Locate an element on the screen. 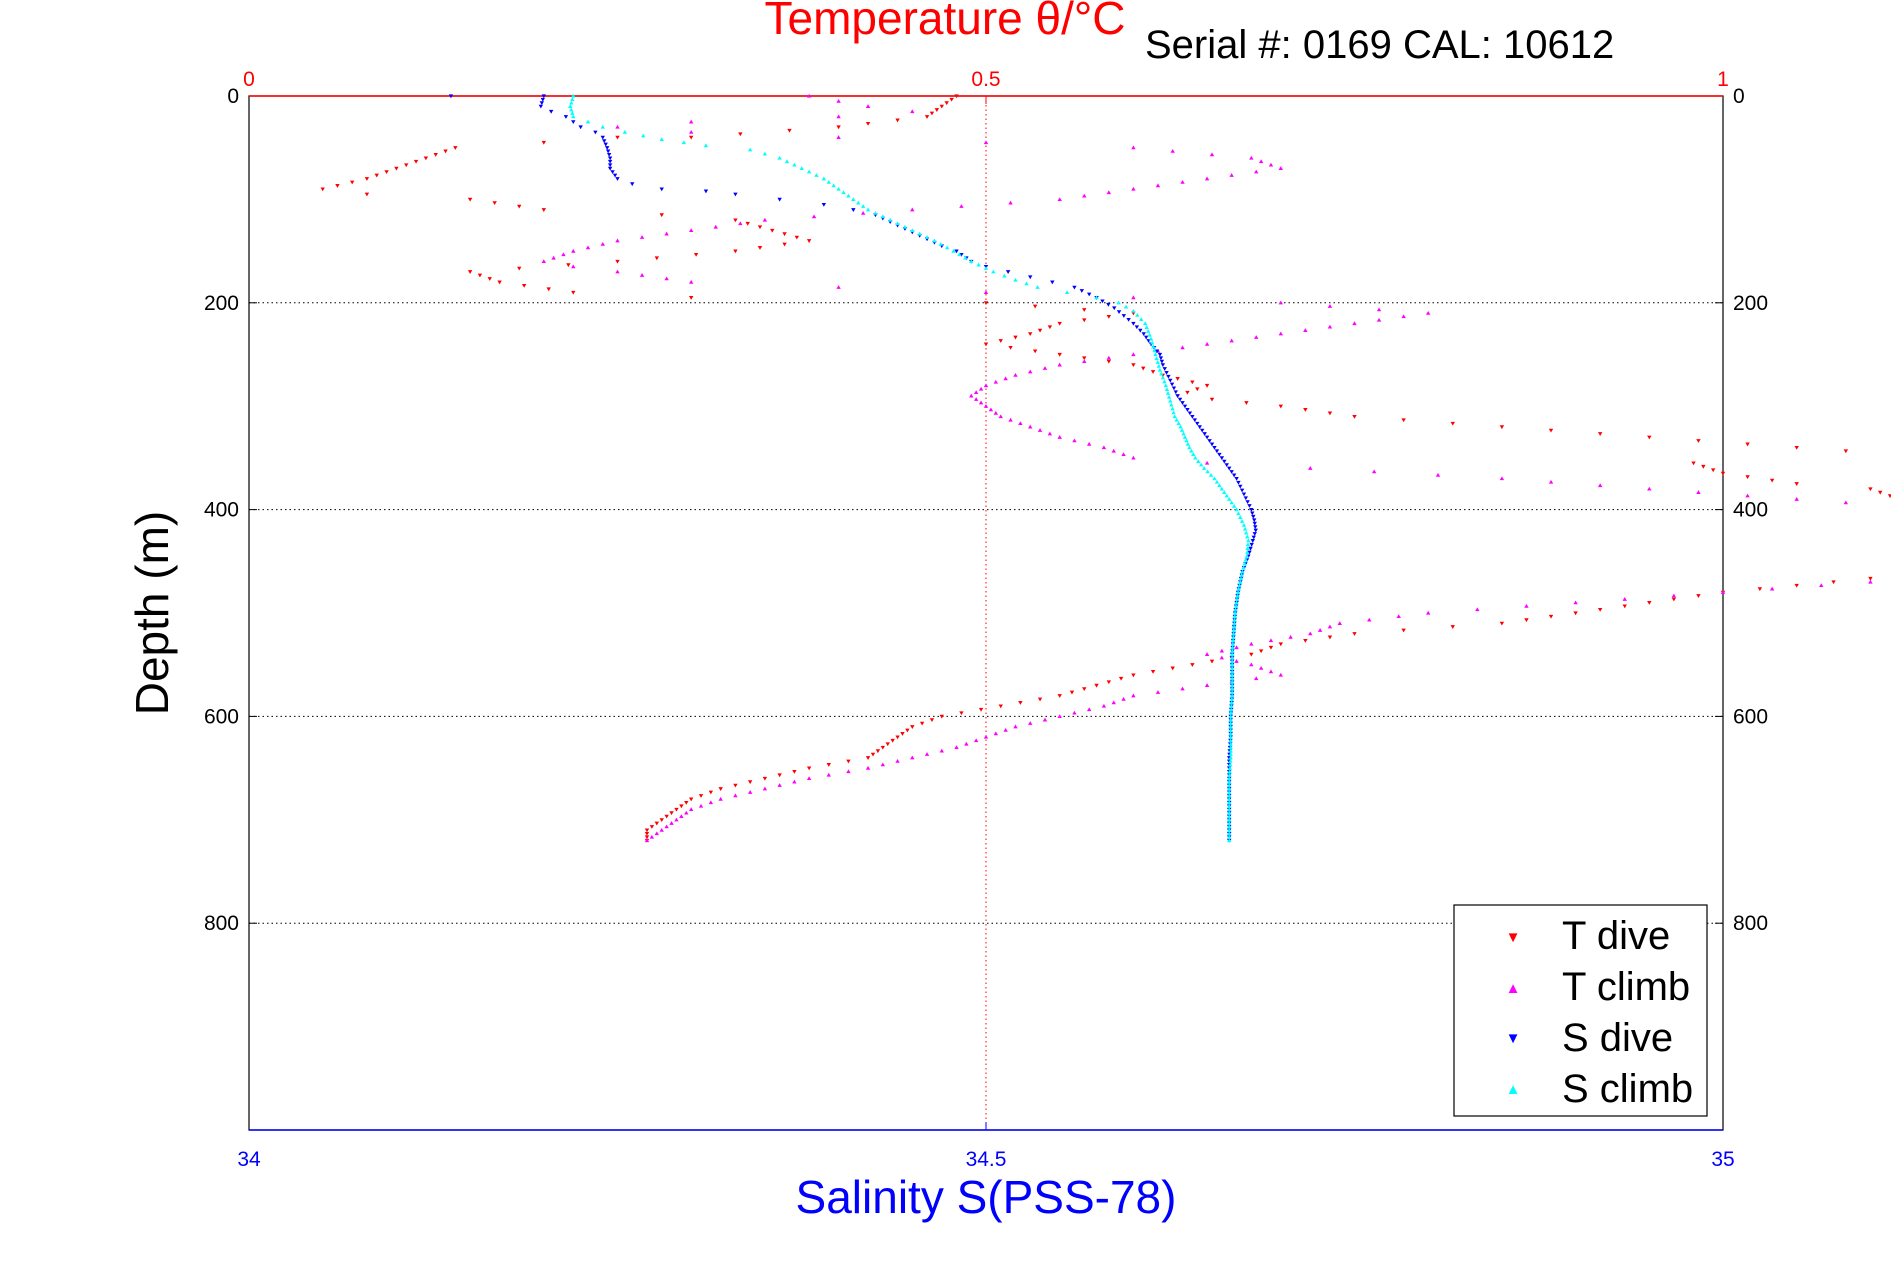 The image size is (1891, 1262). serial-label: Serial #: 0169 CAL: 10612 is located at coordinates (1379, 45).